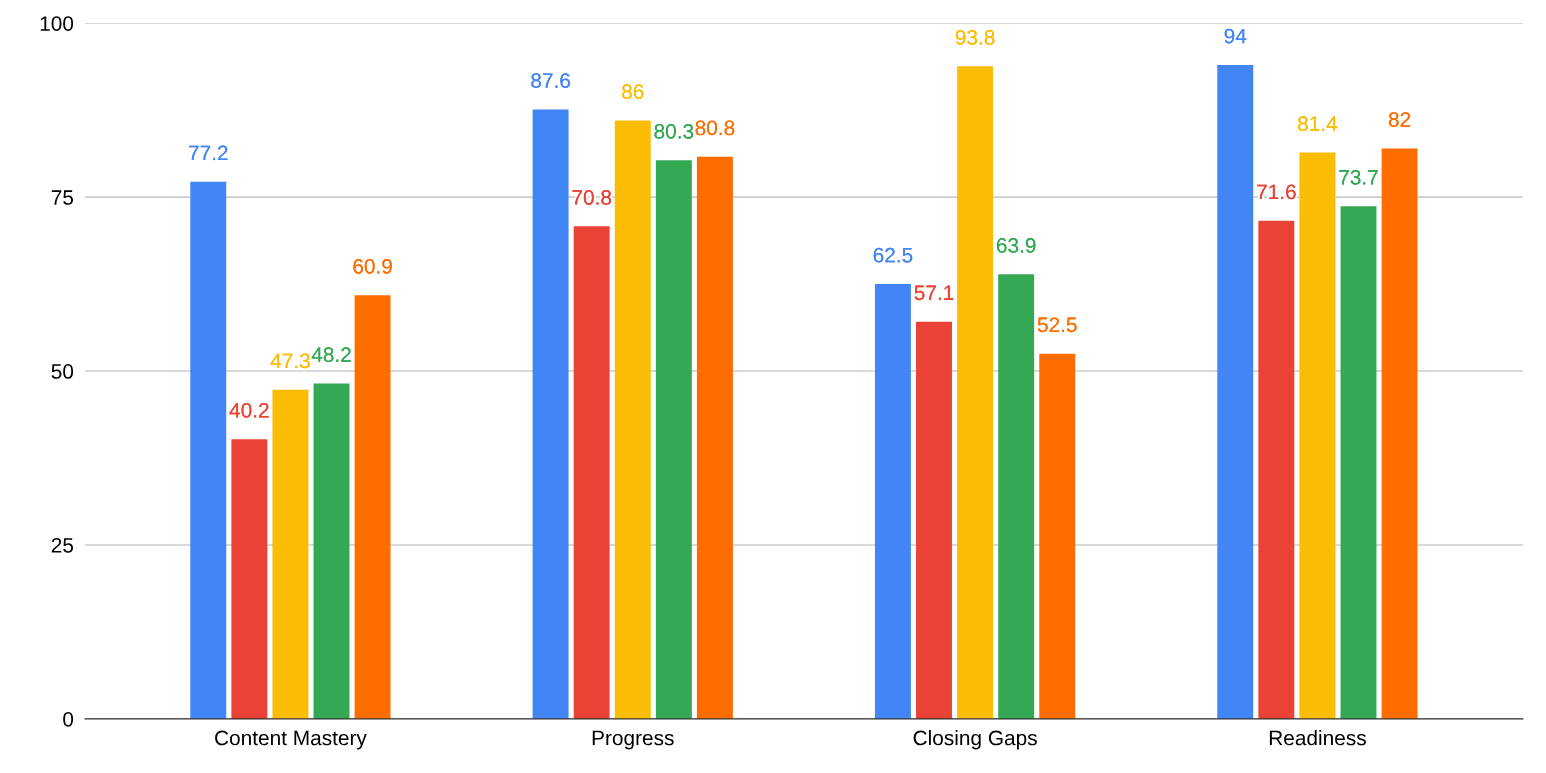 The width and height of the screenshot is (1546, 773). I want to click on x-tick-label: Progress, so click(633, 740).